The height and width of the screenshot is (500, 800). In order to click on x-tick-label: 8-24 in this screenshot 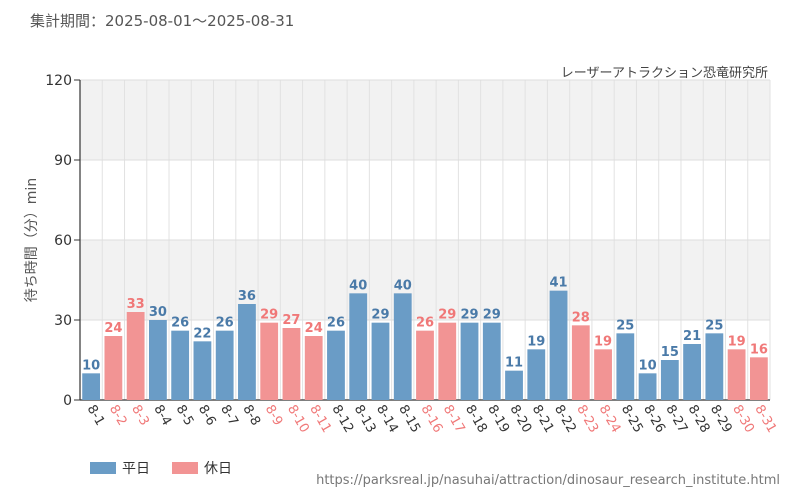, I will do `click(610, 419)`.